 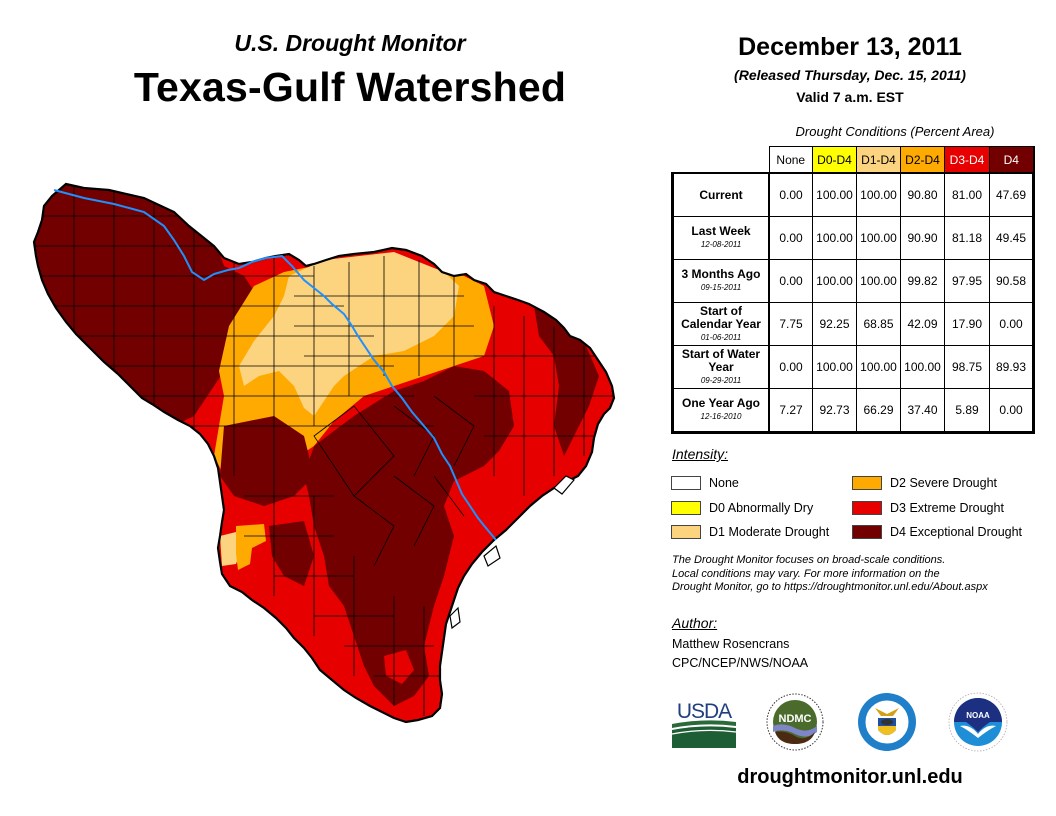 What do you see at coordinates (944, 483) in the screenshot?
I see `legend-label: D2 Severe Drought` at bounding box center [944, 483].